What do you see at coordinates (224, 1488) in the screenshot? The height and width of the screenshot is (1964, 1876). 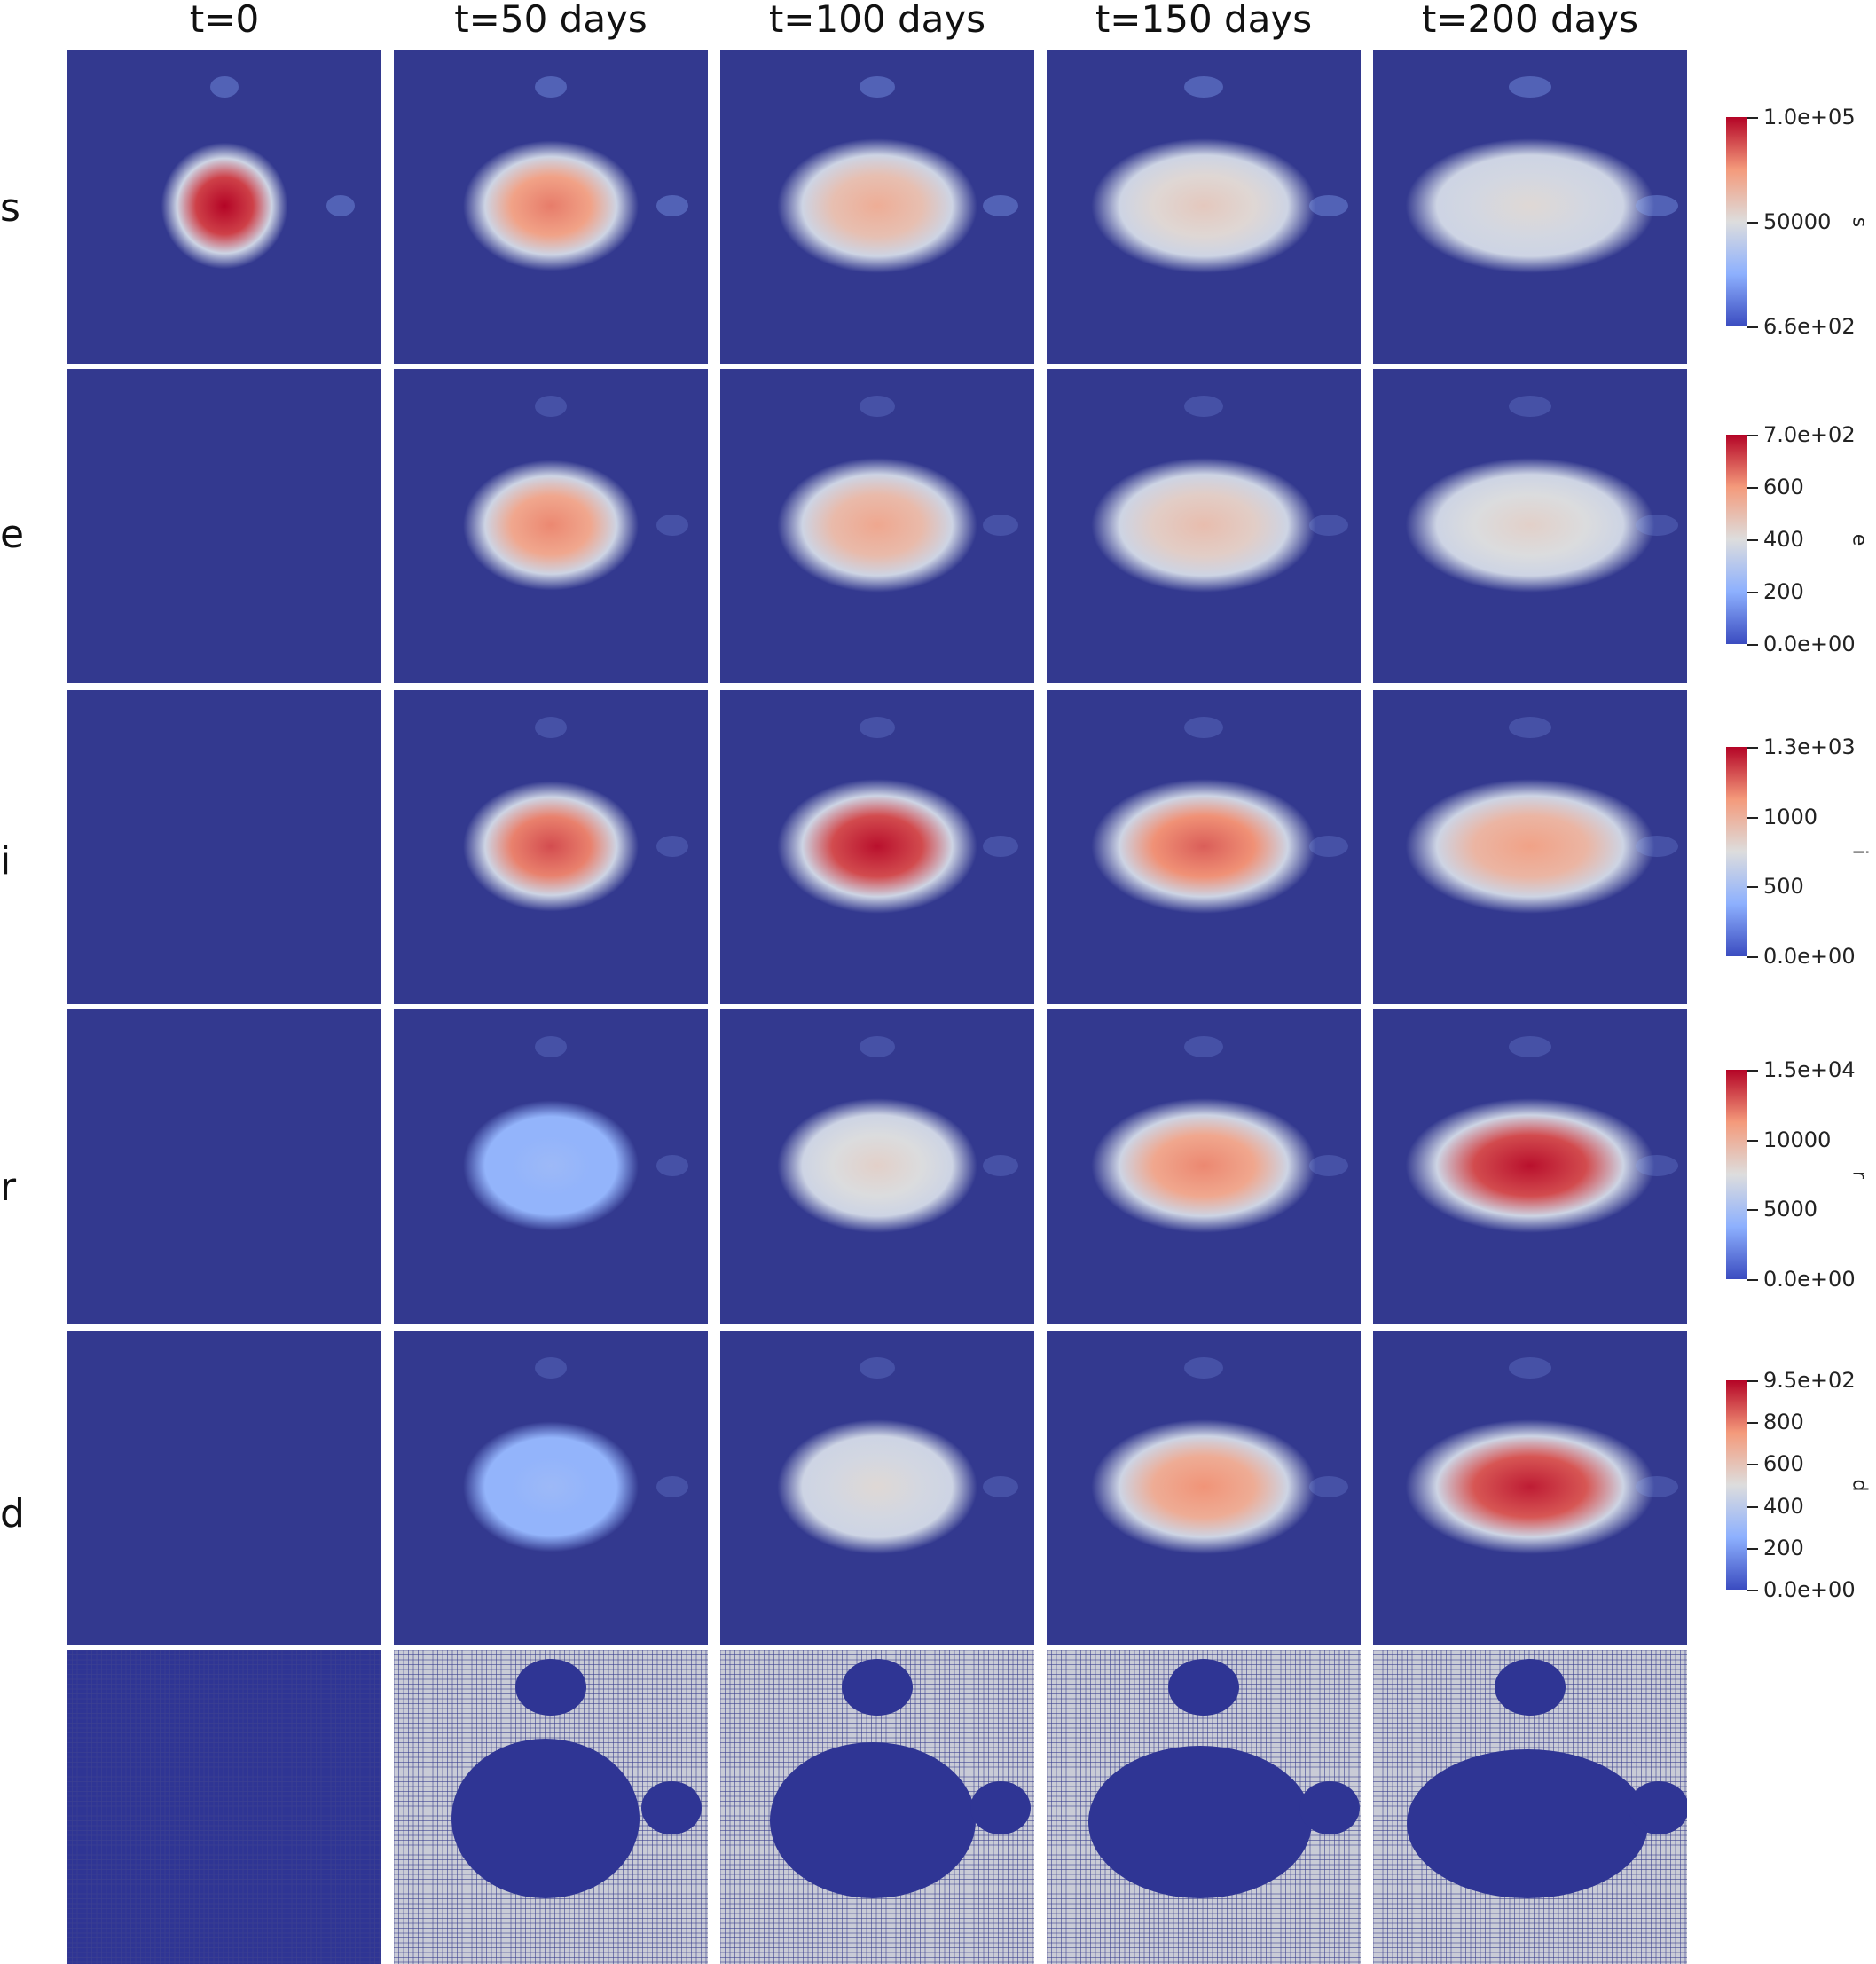 I see `panel-d-col0` at bounding box center [224, 1488].